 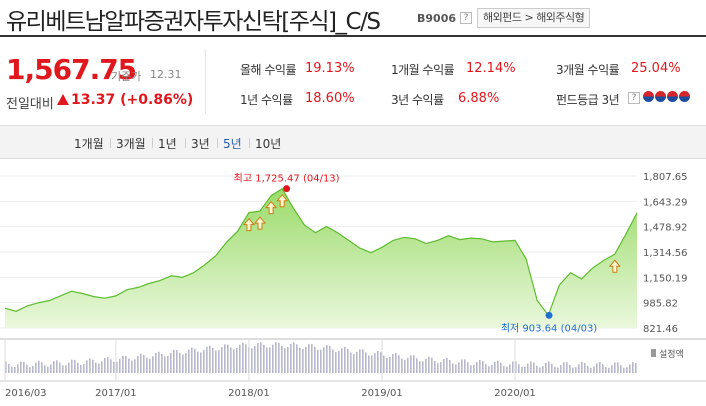 I want to click on y-tick-label: 1,807.65, so click(x=665, y=177).